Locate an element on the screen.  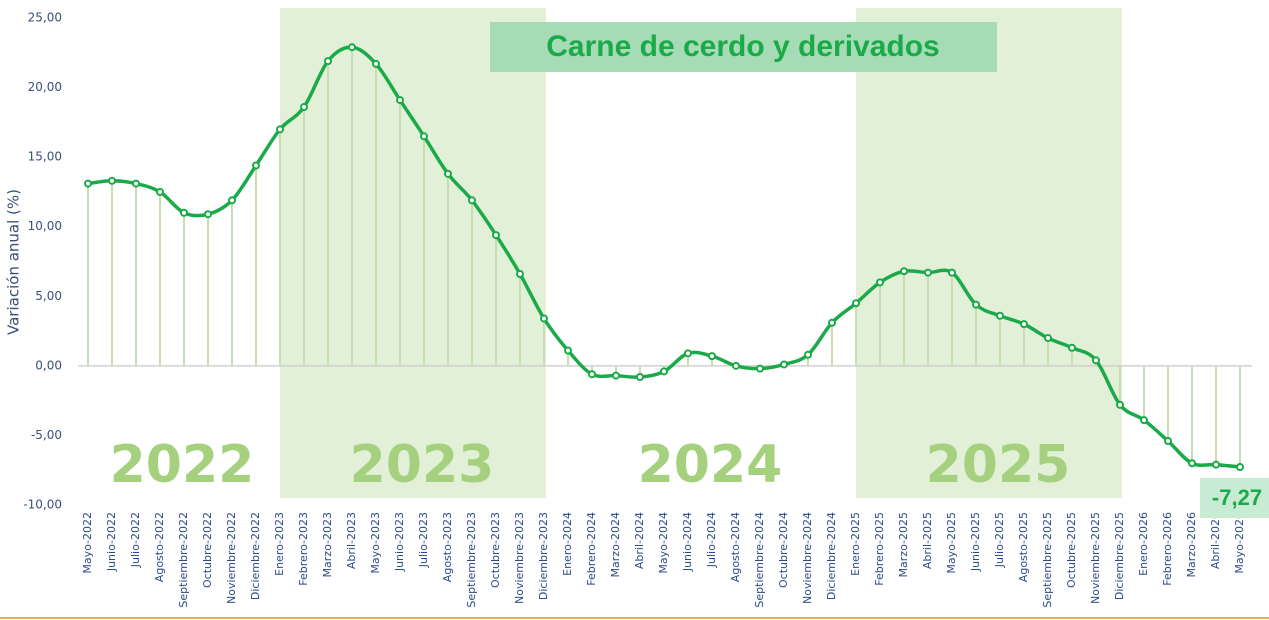
x-tick-label: Junio-2025 is located at coordinates (975, 542).